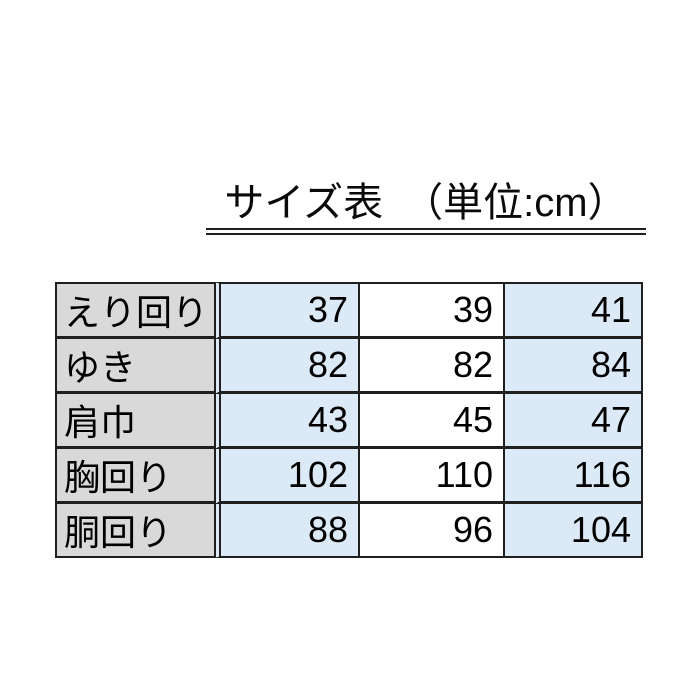  Describe the element at coordinates (573, 366) in the screenshot. I see `size-value: 84` at that location.